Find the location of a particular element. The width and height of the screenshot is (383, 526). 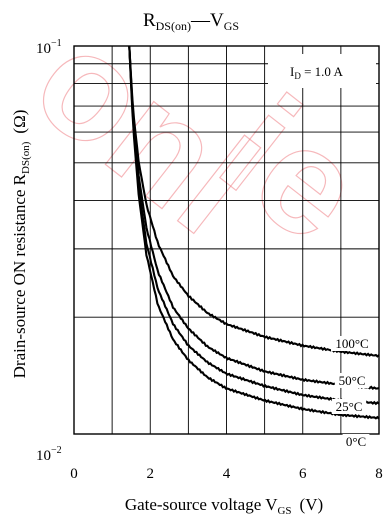

y-axis-label-subscript: DS(on) is located at coordinates (26, 157).